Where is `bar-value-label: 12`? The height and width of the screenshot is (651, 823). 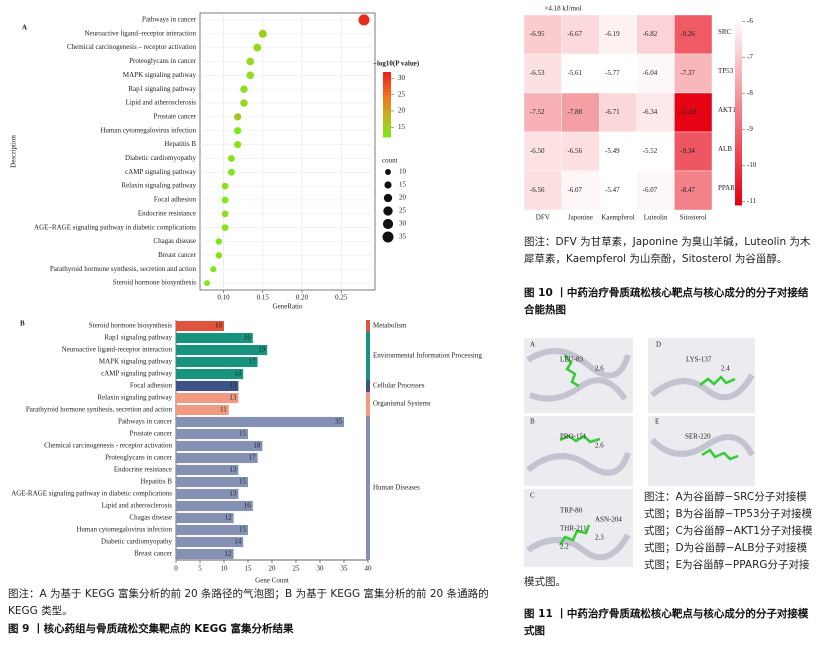
bar-value-label: 12 is located at coordinates (229, 518).